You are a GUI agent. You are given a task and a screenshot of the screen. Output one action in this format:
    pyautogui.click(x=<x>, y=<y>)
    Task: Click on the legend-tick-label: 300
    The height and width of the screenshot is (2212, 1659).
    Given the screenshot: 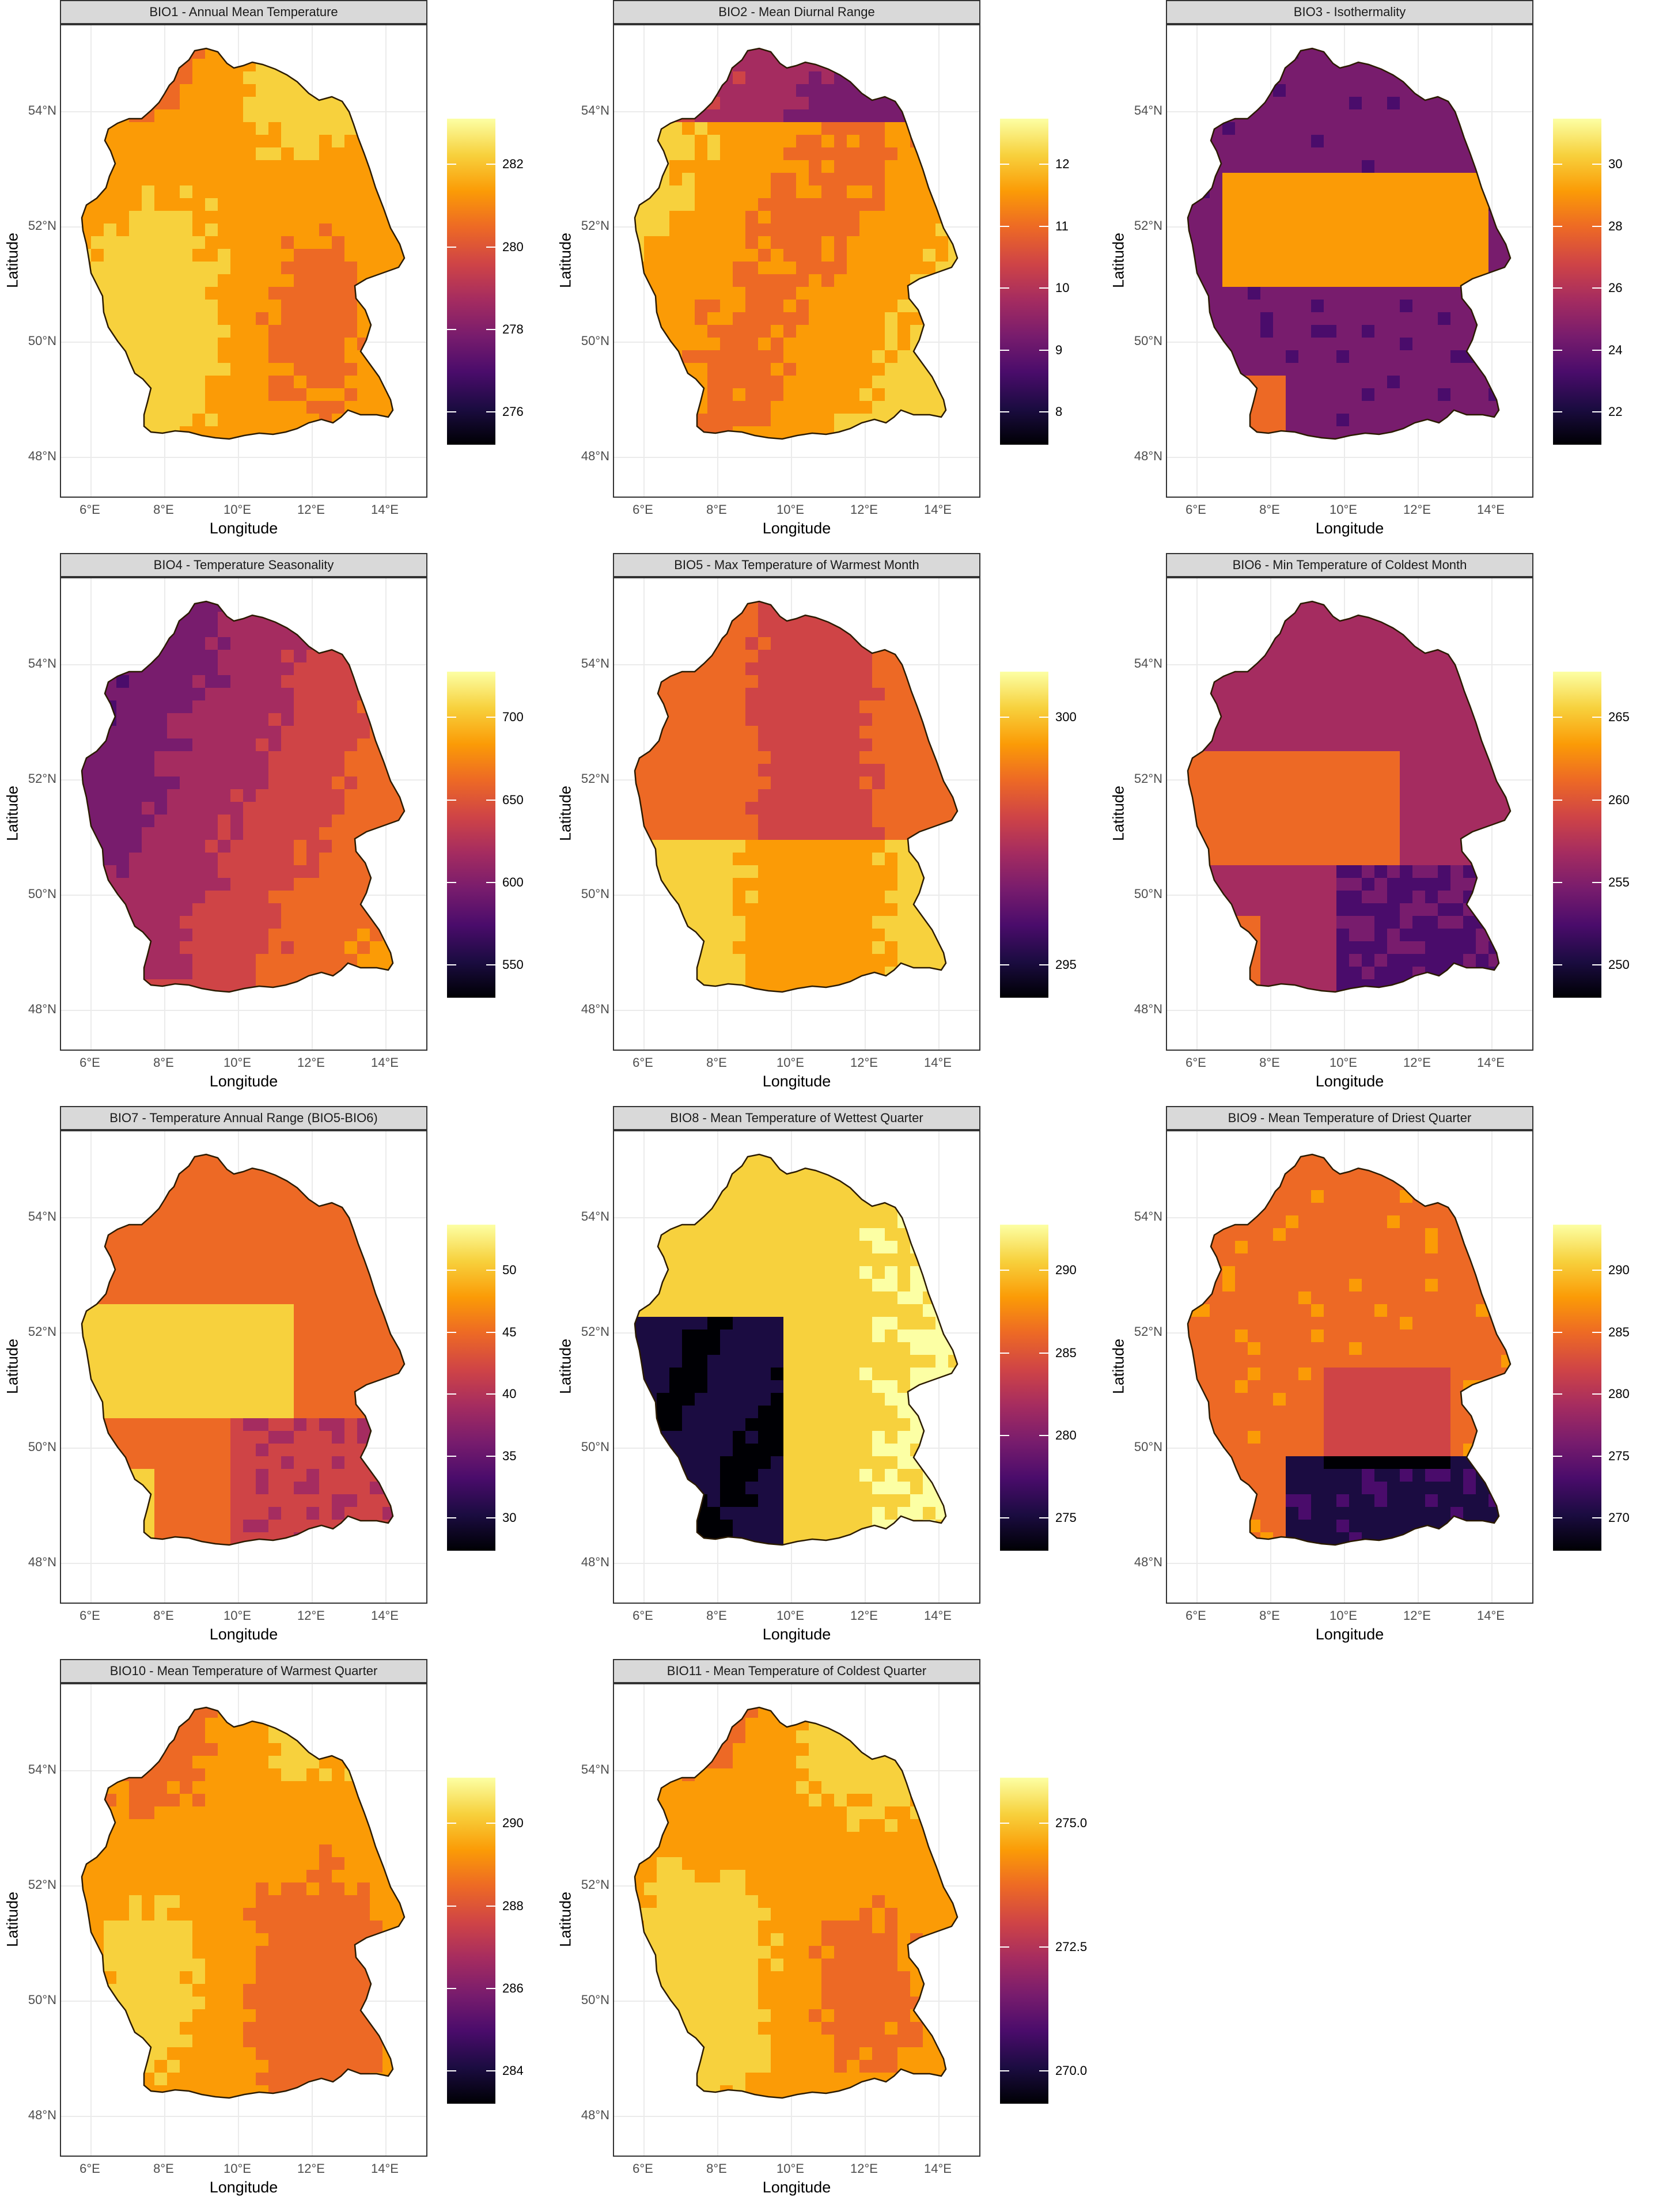 What is the action you would take?
    pyautogui.click(x=1066, y=717)
    